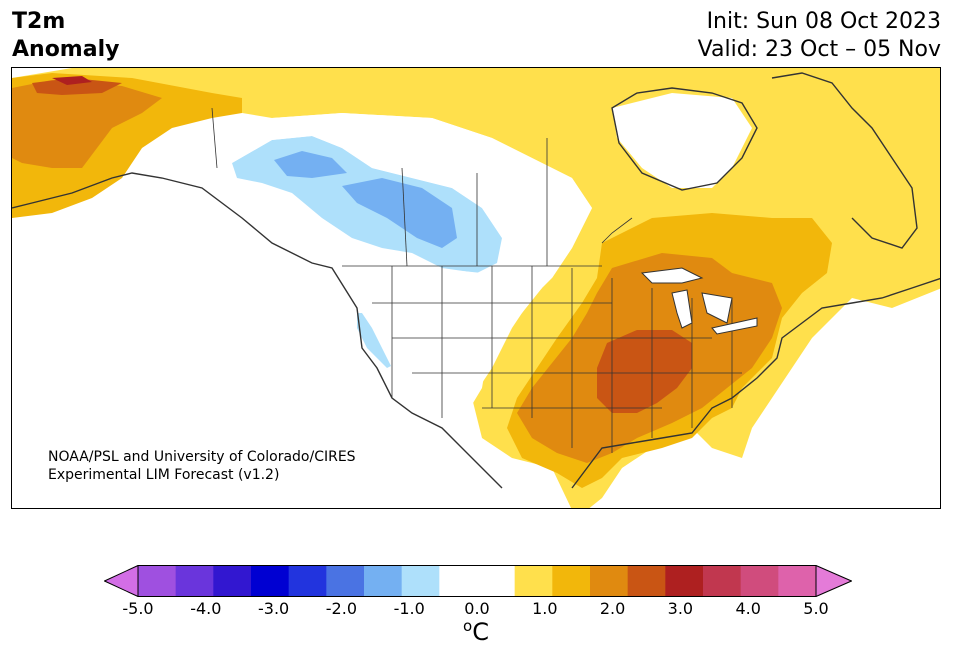 This screenshot has width=953, height=659. Describe the element at coordinates (682, 140) in the screenshot. I see `neutral-hudson-bay` at that location.